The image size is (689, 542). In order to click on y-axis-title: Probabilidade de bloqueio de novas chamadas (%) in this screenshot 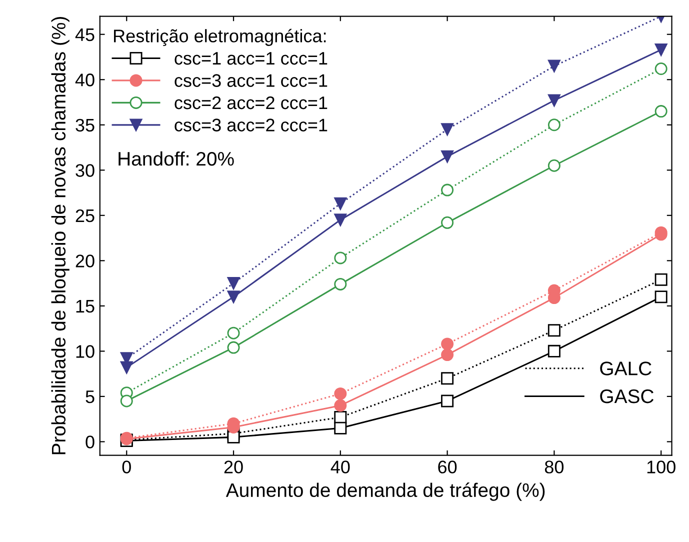, I will do `click(60, 235)`.